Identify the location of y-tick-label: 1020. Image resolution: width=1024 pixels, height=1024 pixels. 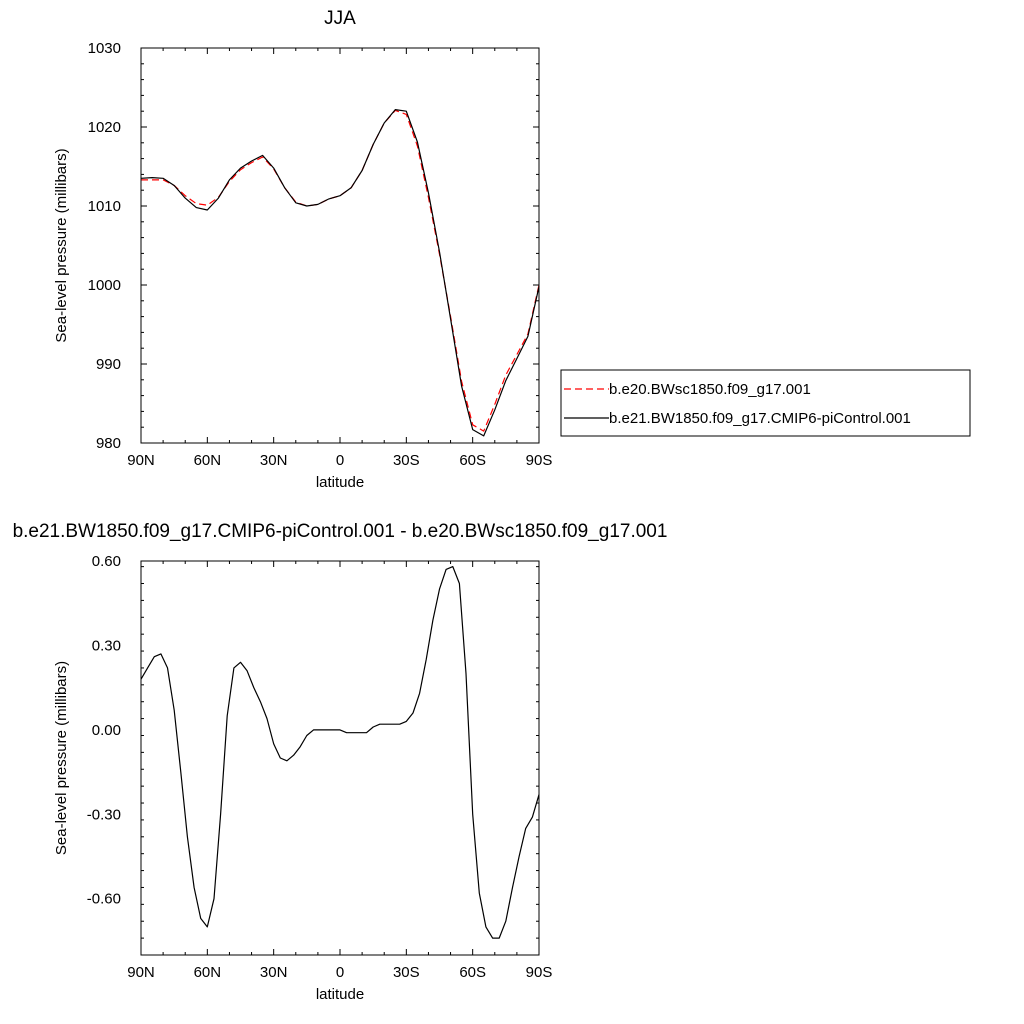
(104, 127).